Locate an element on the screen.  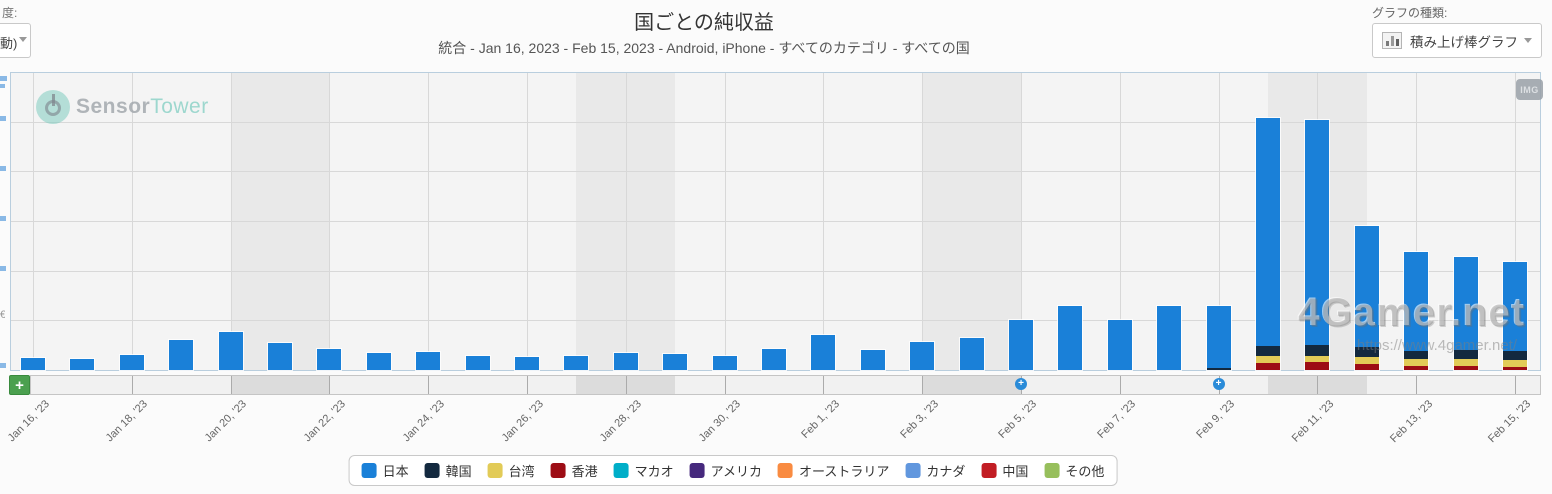
legend-item-china: 中国 is located at coordinates (1004, 470).